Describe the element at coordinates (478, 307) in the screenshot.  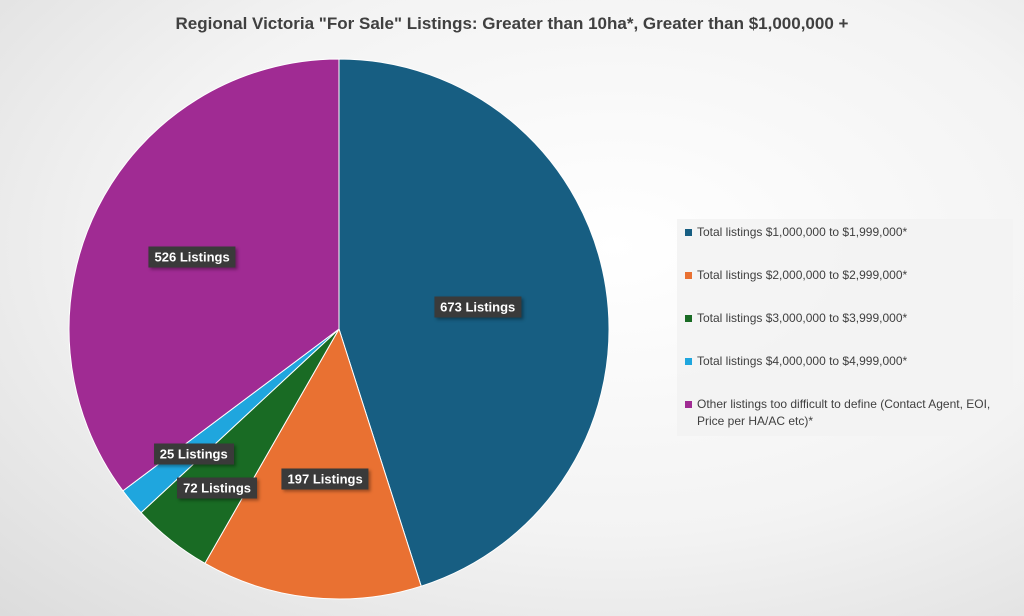
I see `data-label-1: 673 Listings` at that location.